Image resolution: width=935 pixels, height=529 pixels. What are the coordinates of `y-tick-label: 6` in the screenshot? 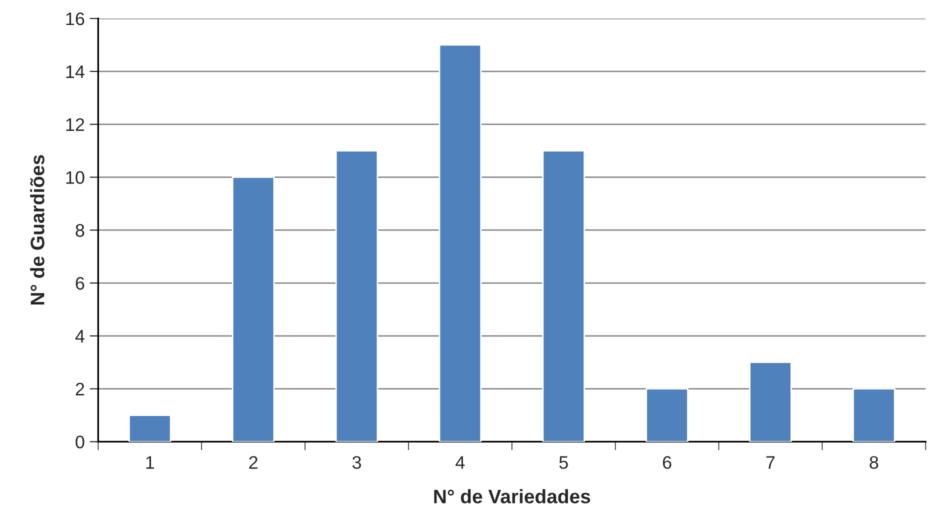 It's located at (80, 283).